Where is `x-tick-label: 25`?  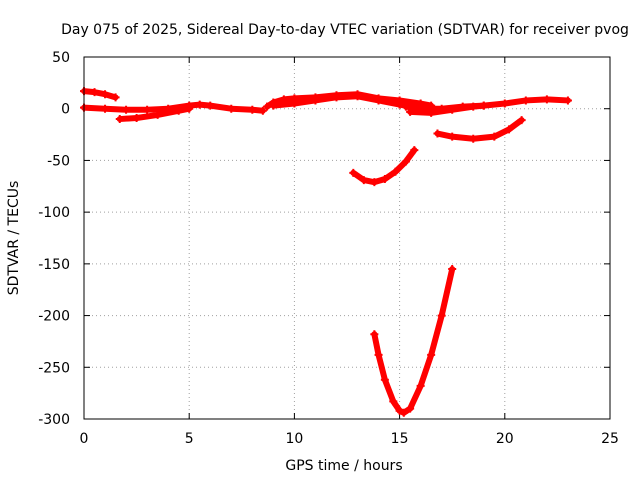
x-tick-label: 25 is located at coordinates (610, 439).